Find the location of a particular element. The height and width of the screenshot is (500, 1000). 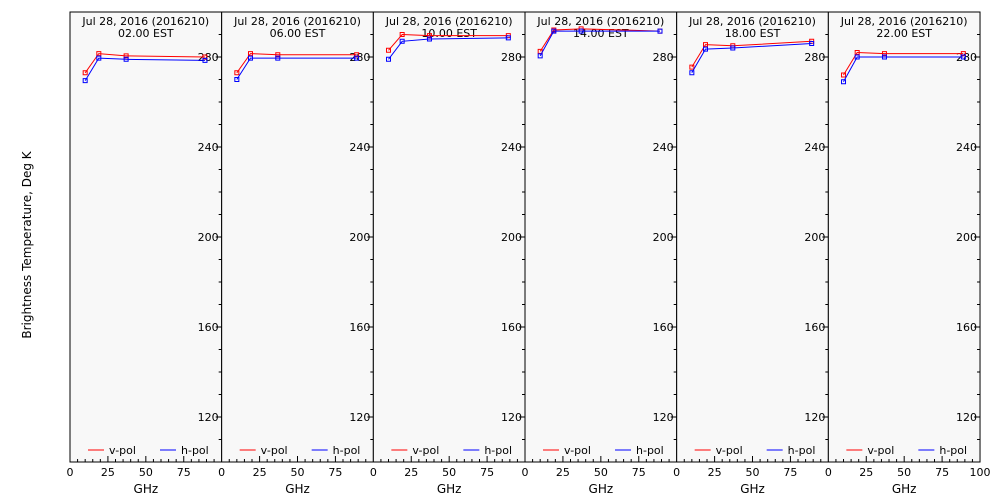

panel-subtitle: 18.00 EST is located at coordinates (753, 33).